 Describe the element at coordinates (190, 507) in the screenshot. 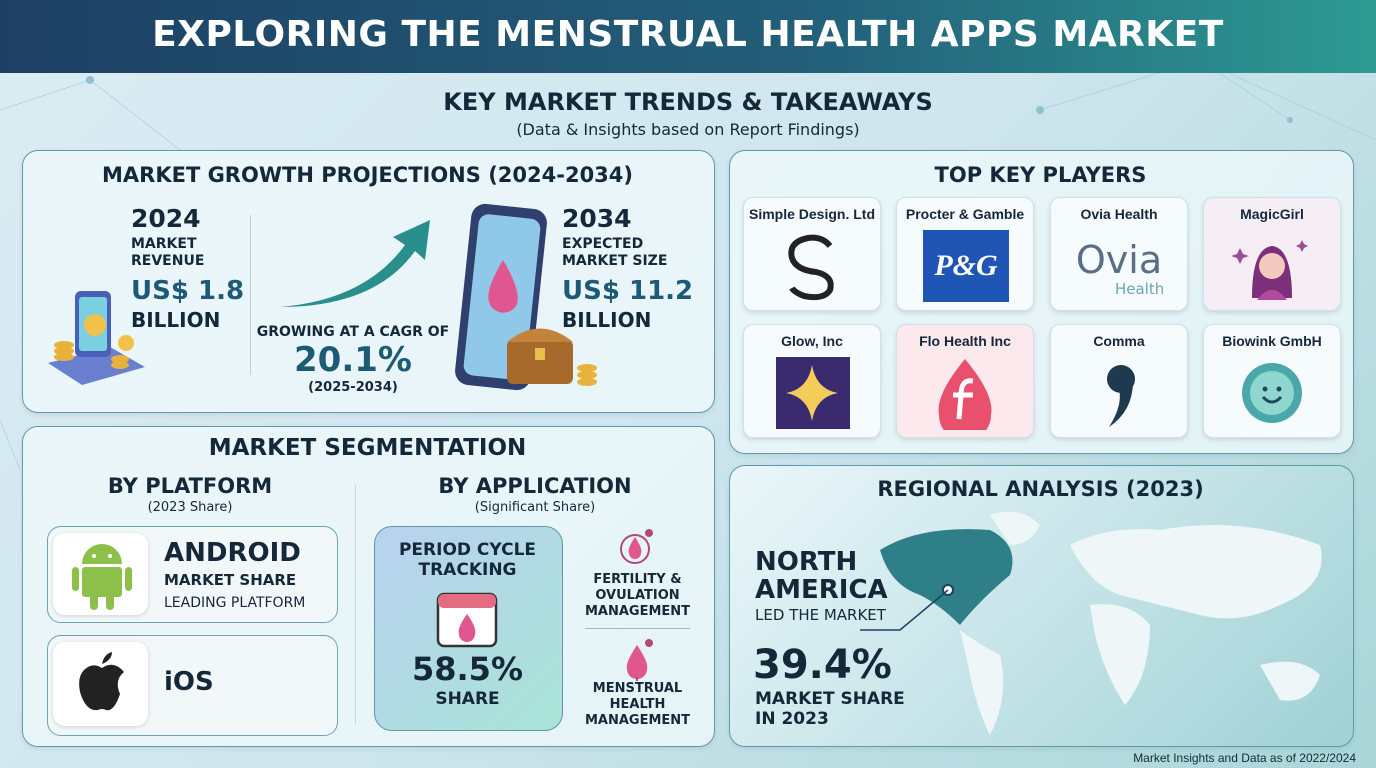

I see `subsection-subtitle: (2023 Share)` at that location.